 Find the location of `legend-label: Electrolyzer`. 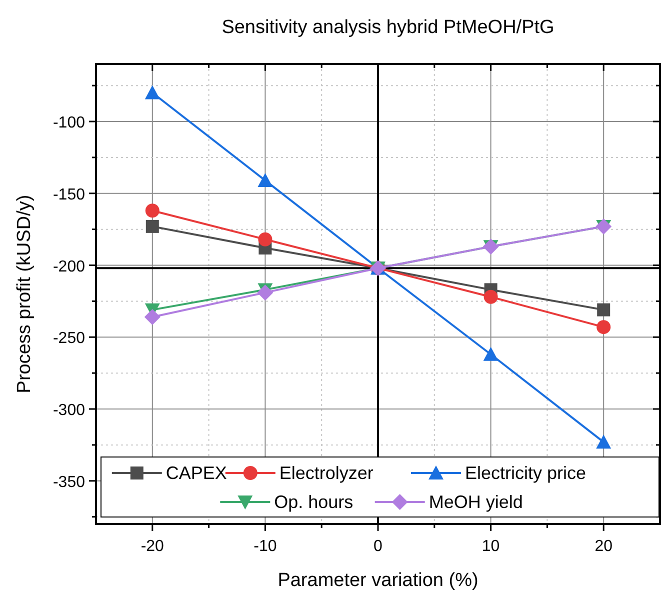

legend-label: Electrolyzer is located at coordinates (326, 473).